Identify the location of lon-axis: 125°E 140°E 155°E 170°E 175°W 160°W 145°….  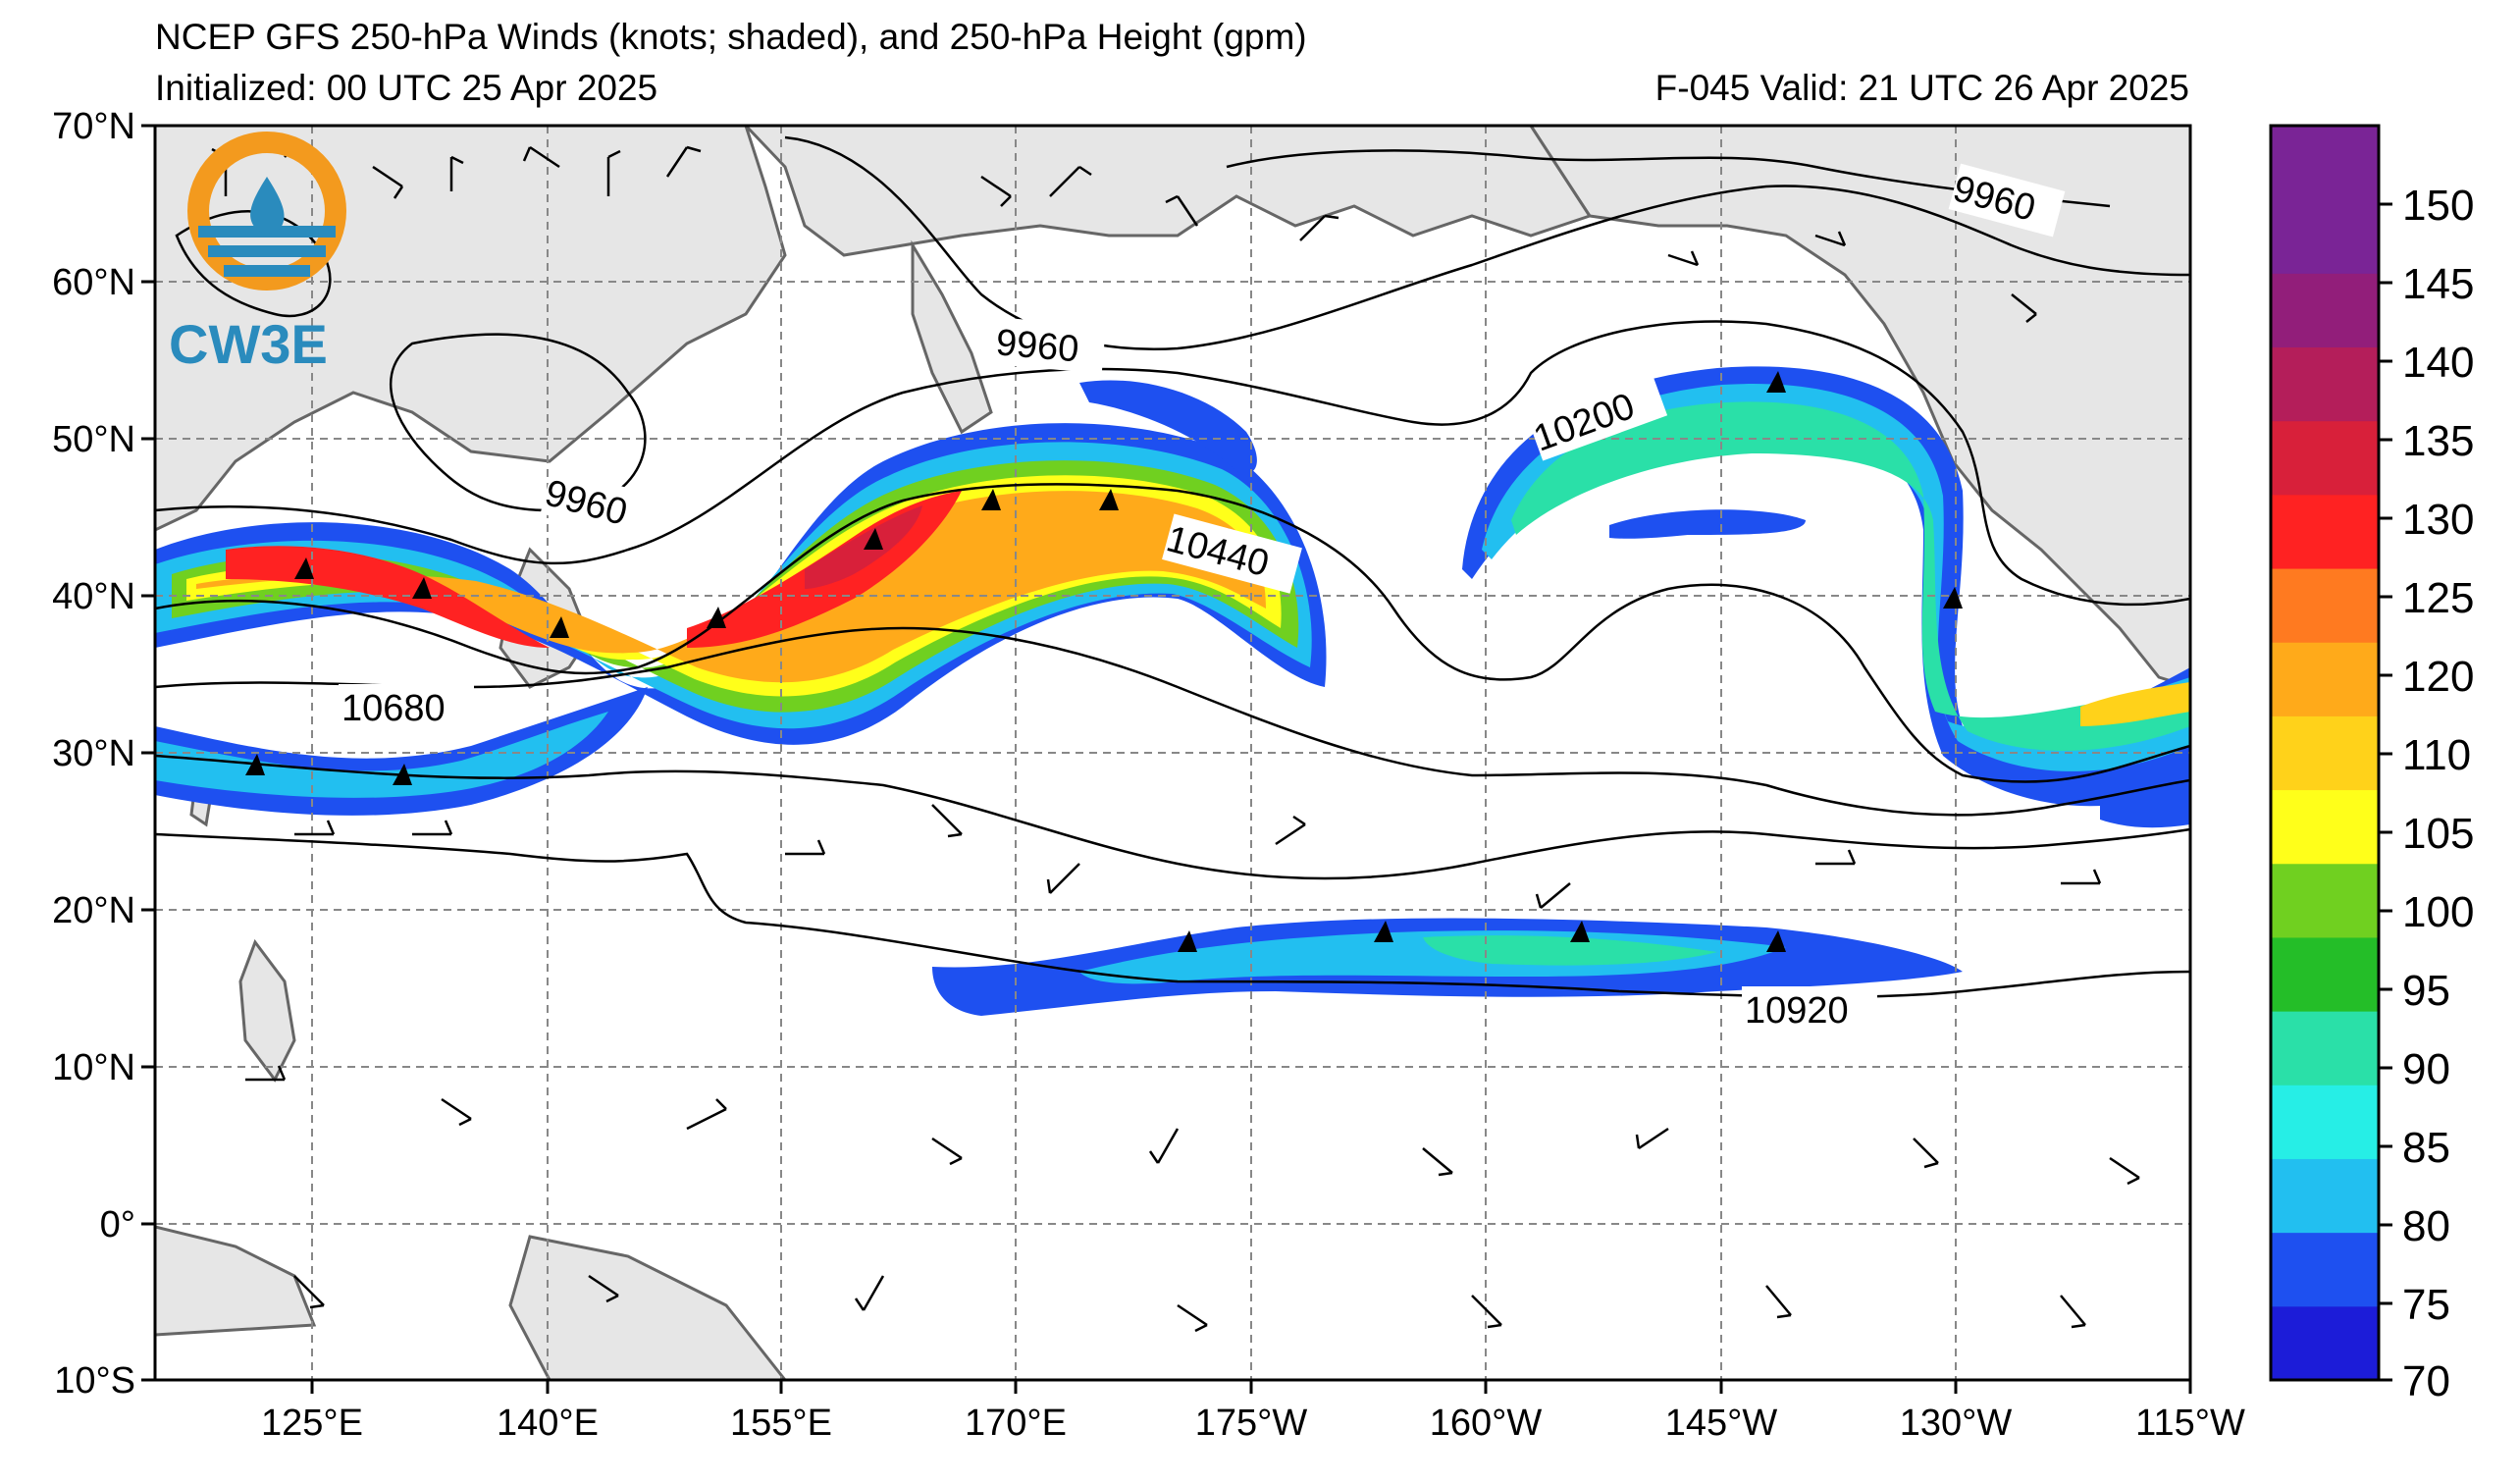
(1253, 1412).